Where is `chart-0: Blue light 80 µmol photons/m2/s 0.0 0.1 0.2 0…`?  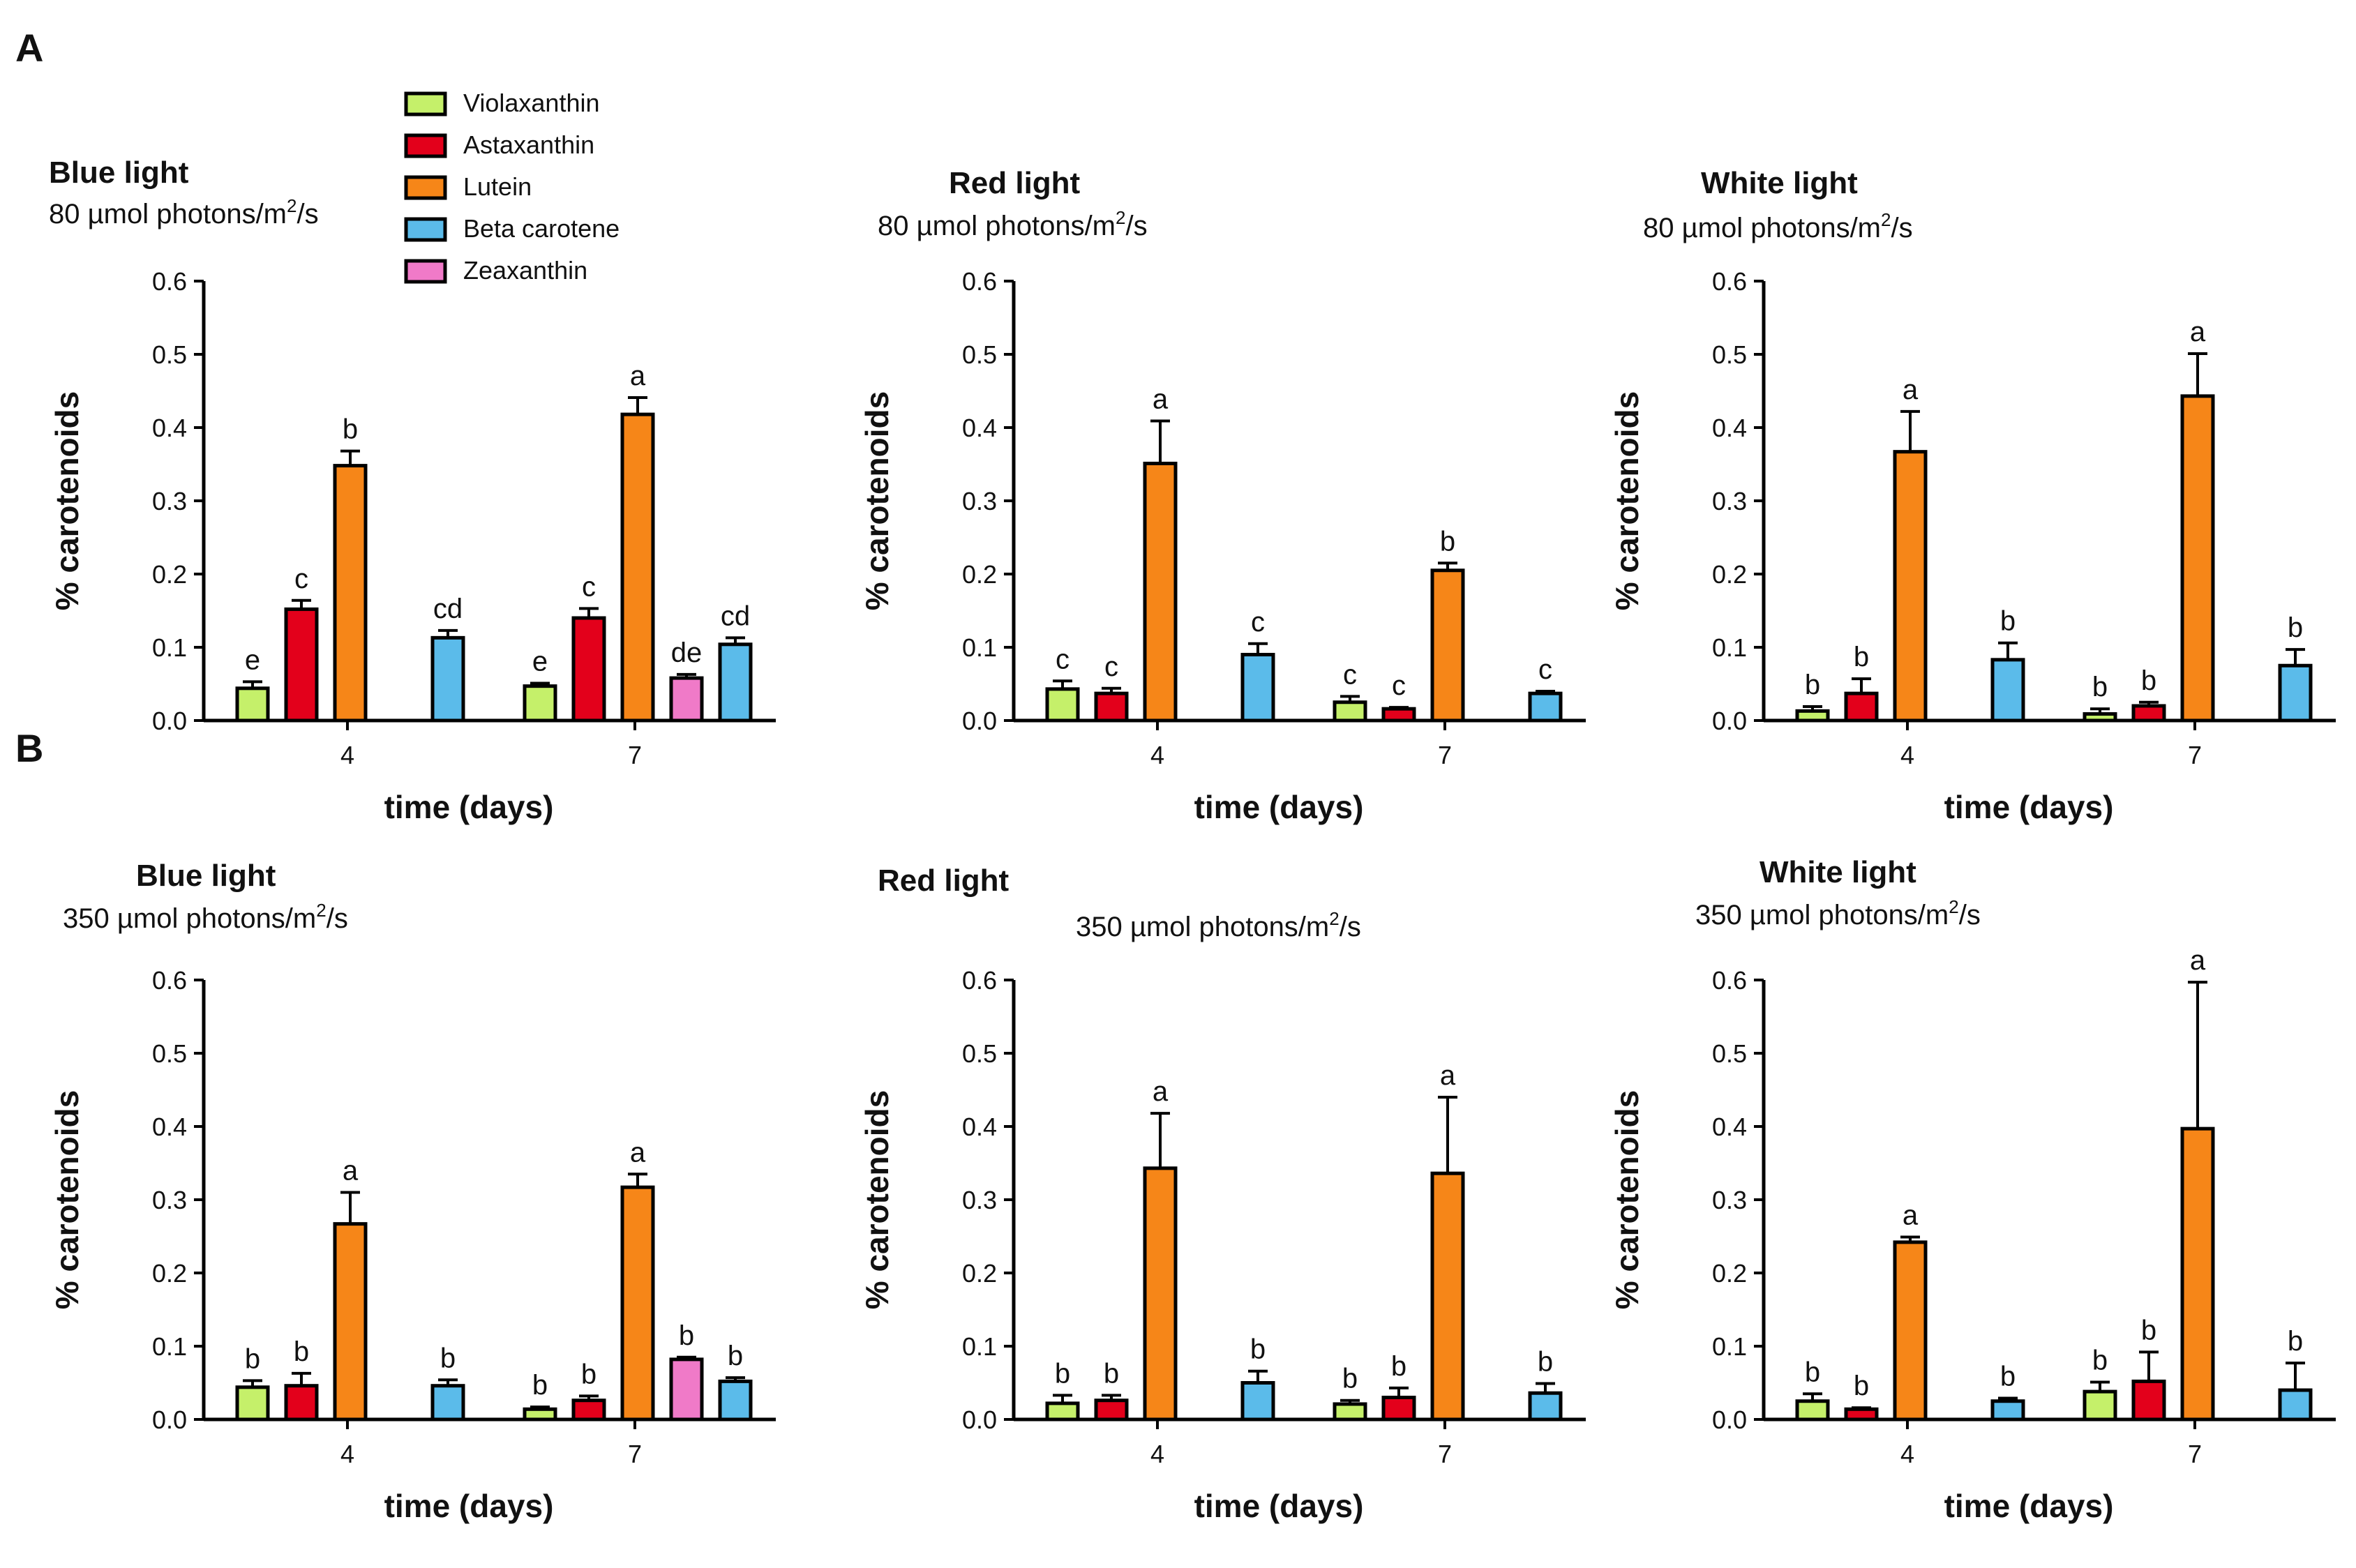
chart-0: Blue light 80 µmol photons/m2/s 0.0 0.1 0.2 0… is located at coordinates (412, 490).